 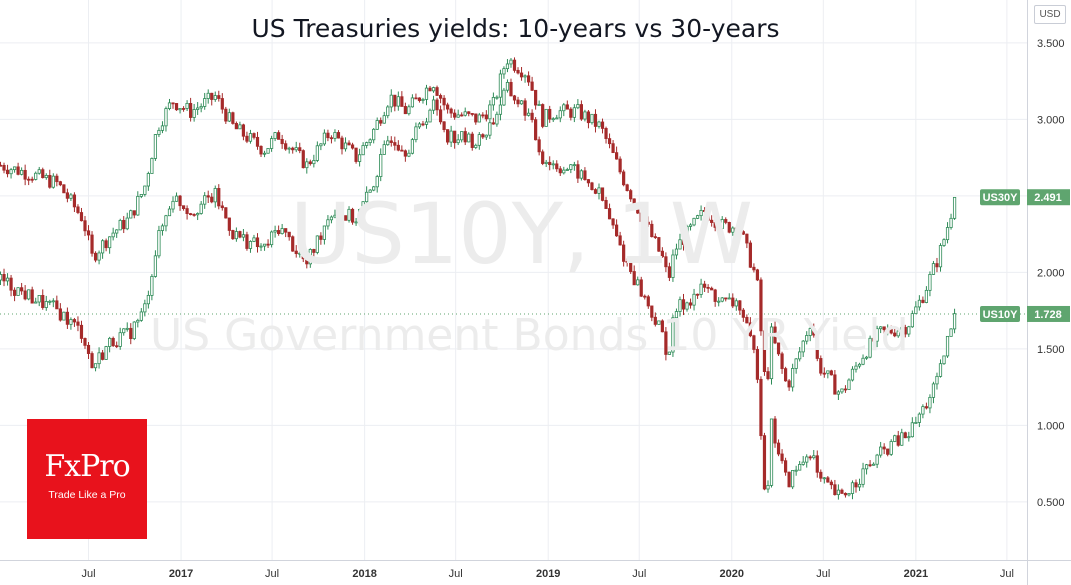 What do you see at coordinates (87, 495) in the screenshot?
I see `logo-tagline: Trade Like a Pro` at bounding box center [87, 495].